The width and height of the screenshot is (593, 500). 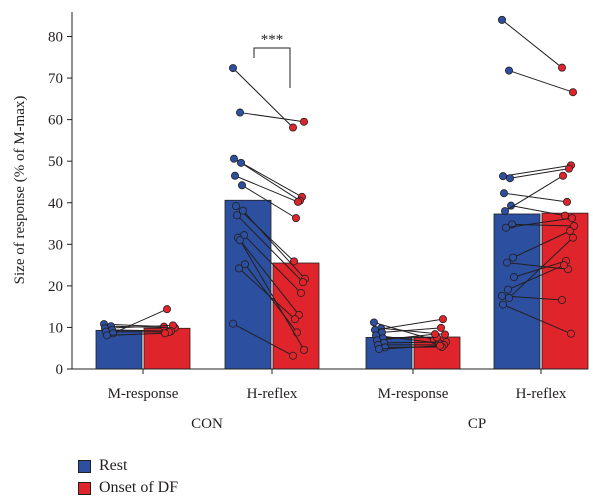 What do you see at coordinates (55, 121) in the screenshot?
I see `y-tick-label: 60` at bounding box center [55, 121].